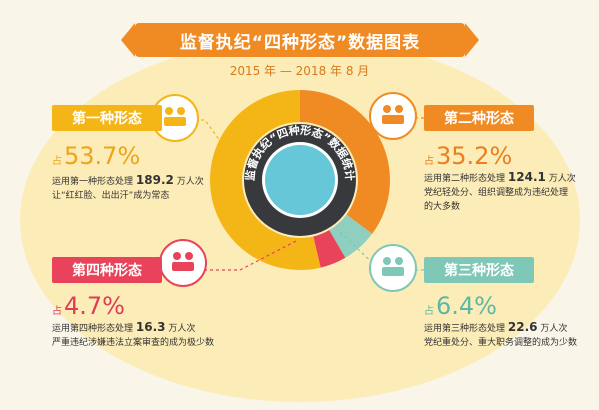 This screenshot has height=410, width=599. I want to click on form-4-desc-line2: 严重违纪涉嫌违法立案审查的成为极少数, so click(133, 343).